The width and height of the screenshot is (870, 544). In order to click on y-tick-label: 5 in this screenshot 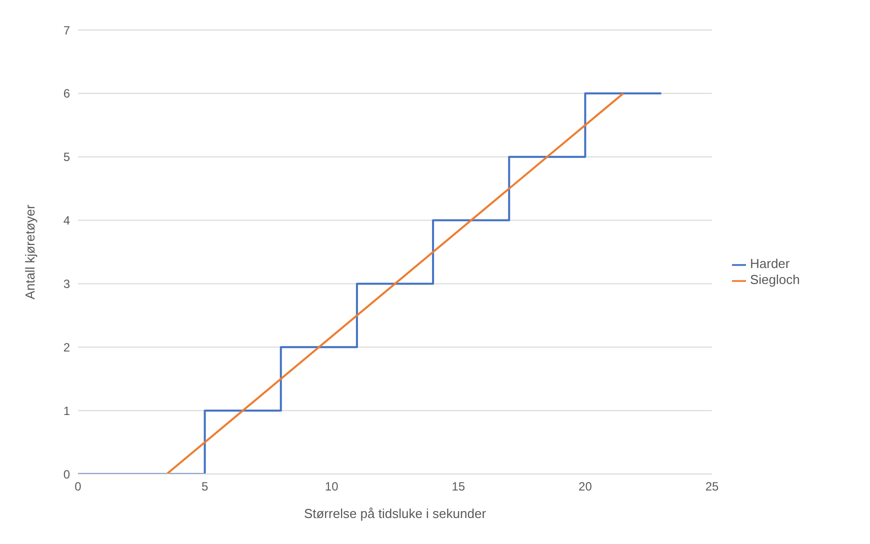, I will do `click(66, 157)`.